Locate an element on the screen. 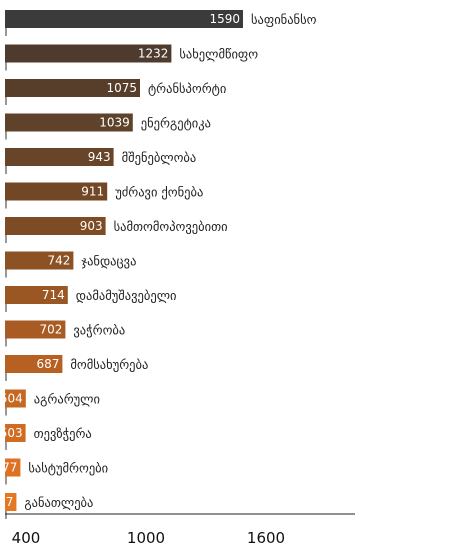 The image size is (461, 545). category-label: აგრარული is located at coordinates (67, 399).